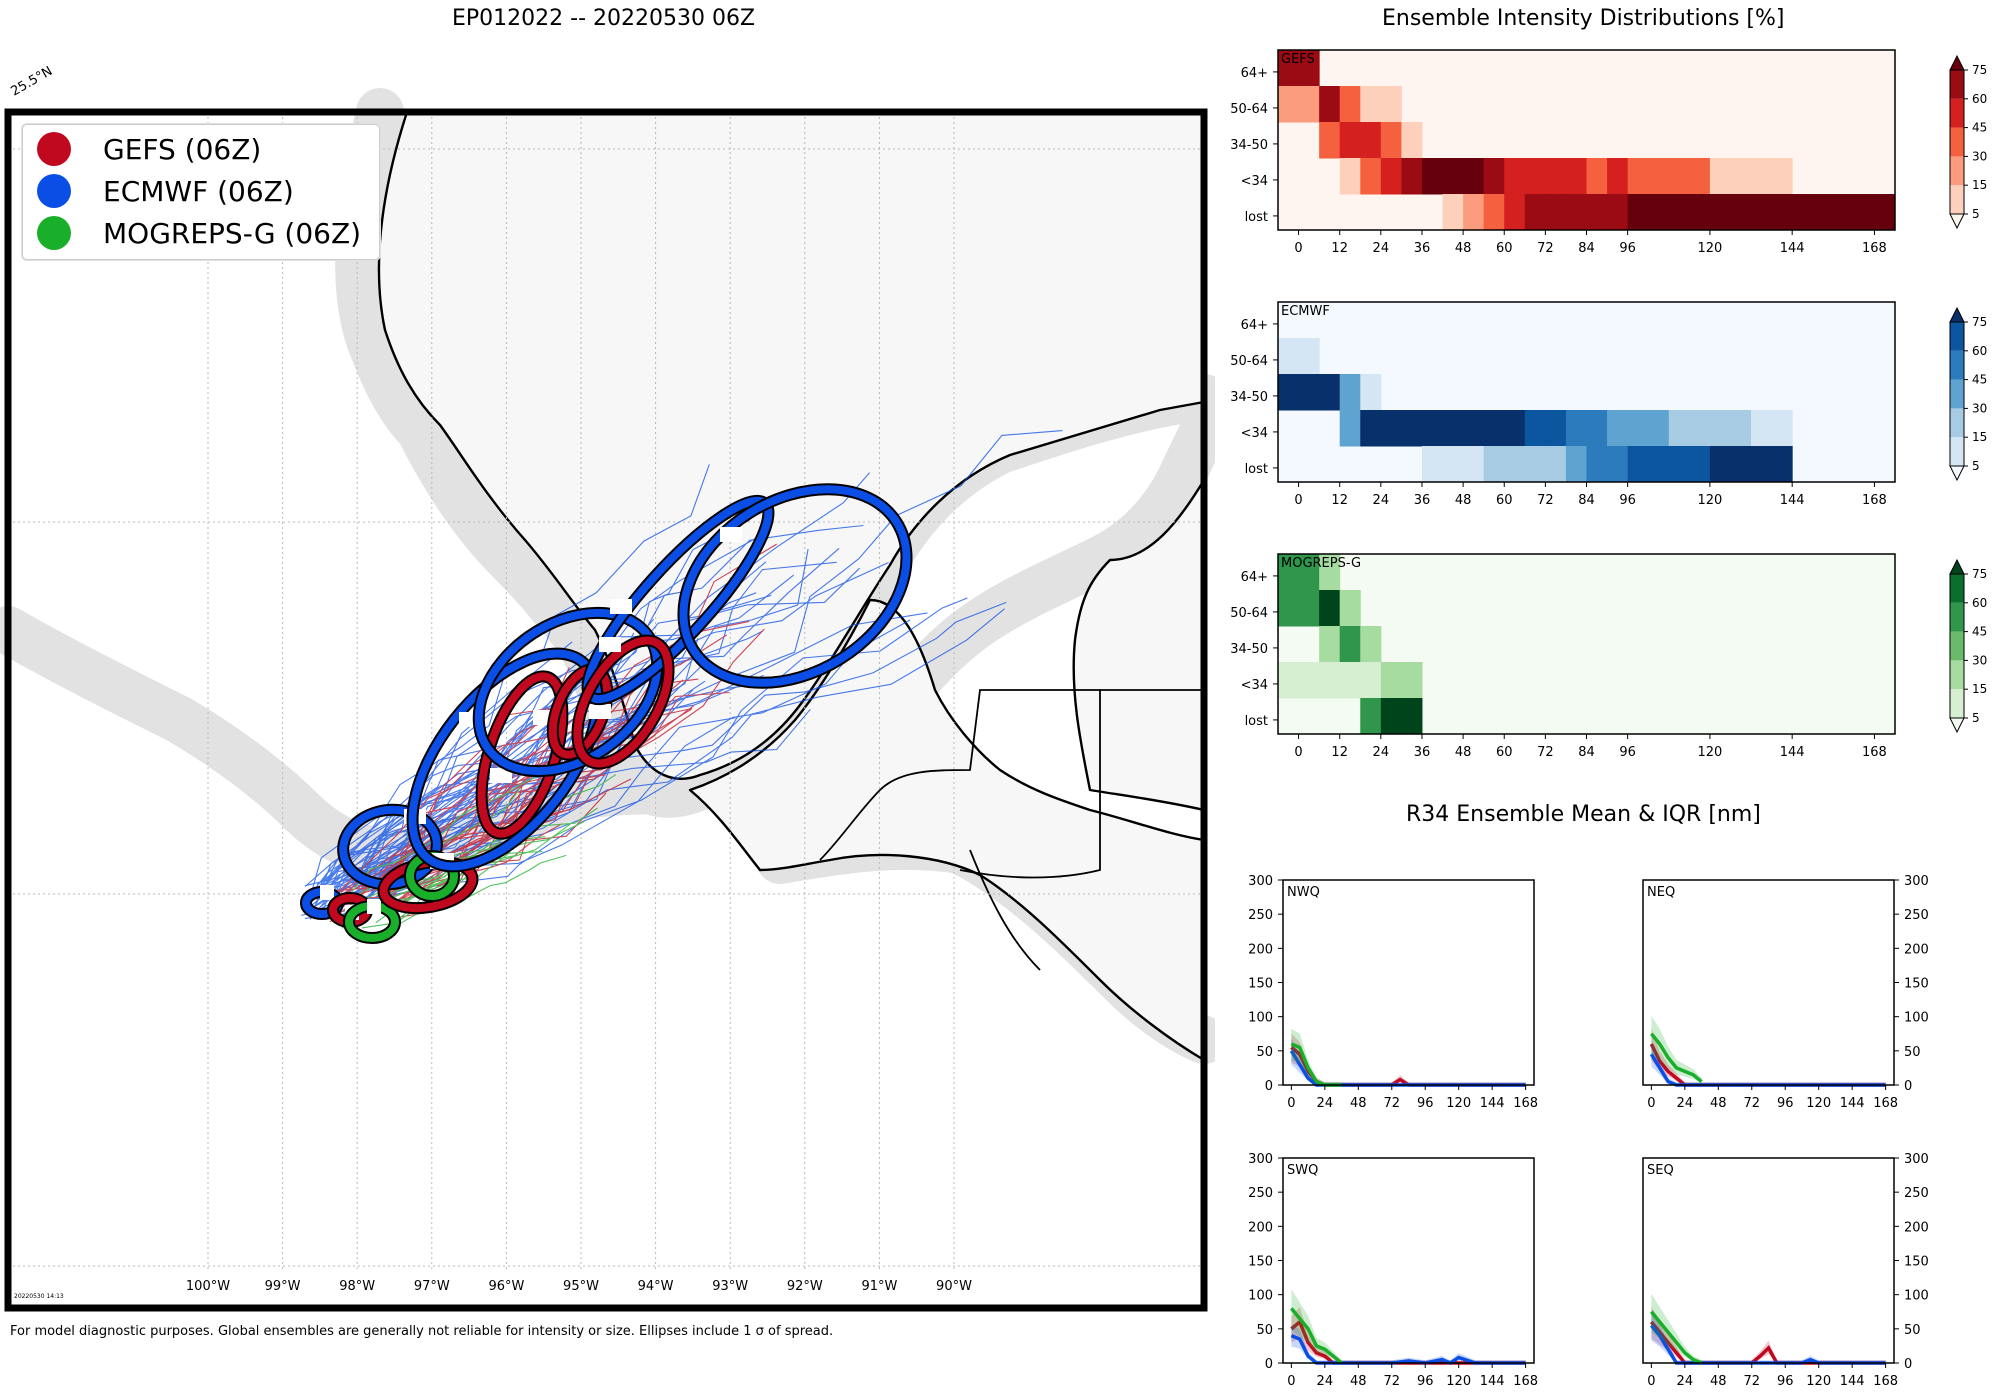 The width and height of the screenshot is (2000, 1400). I want to click on r34-x-tick: 96, so click(1425, 1103).